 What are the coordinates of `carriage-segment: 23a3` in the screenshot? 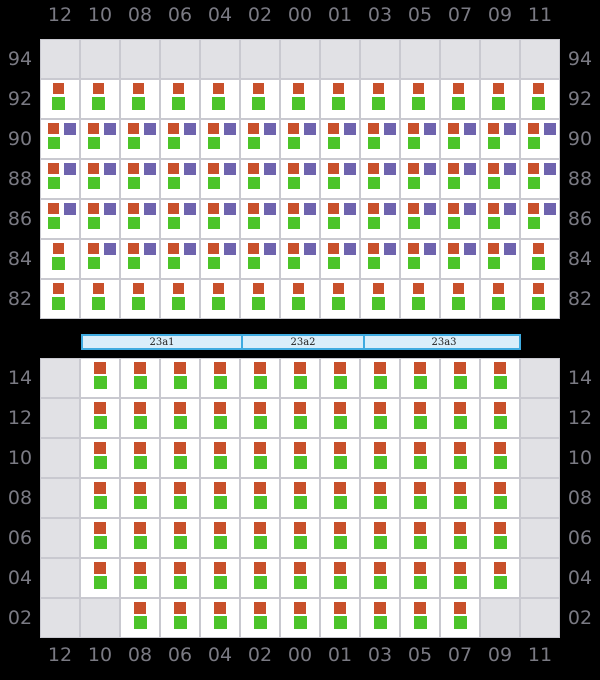 It's located at (443, 342).